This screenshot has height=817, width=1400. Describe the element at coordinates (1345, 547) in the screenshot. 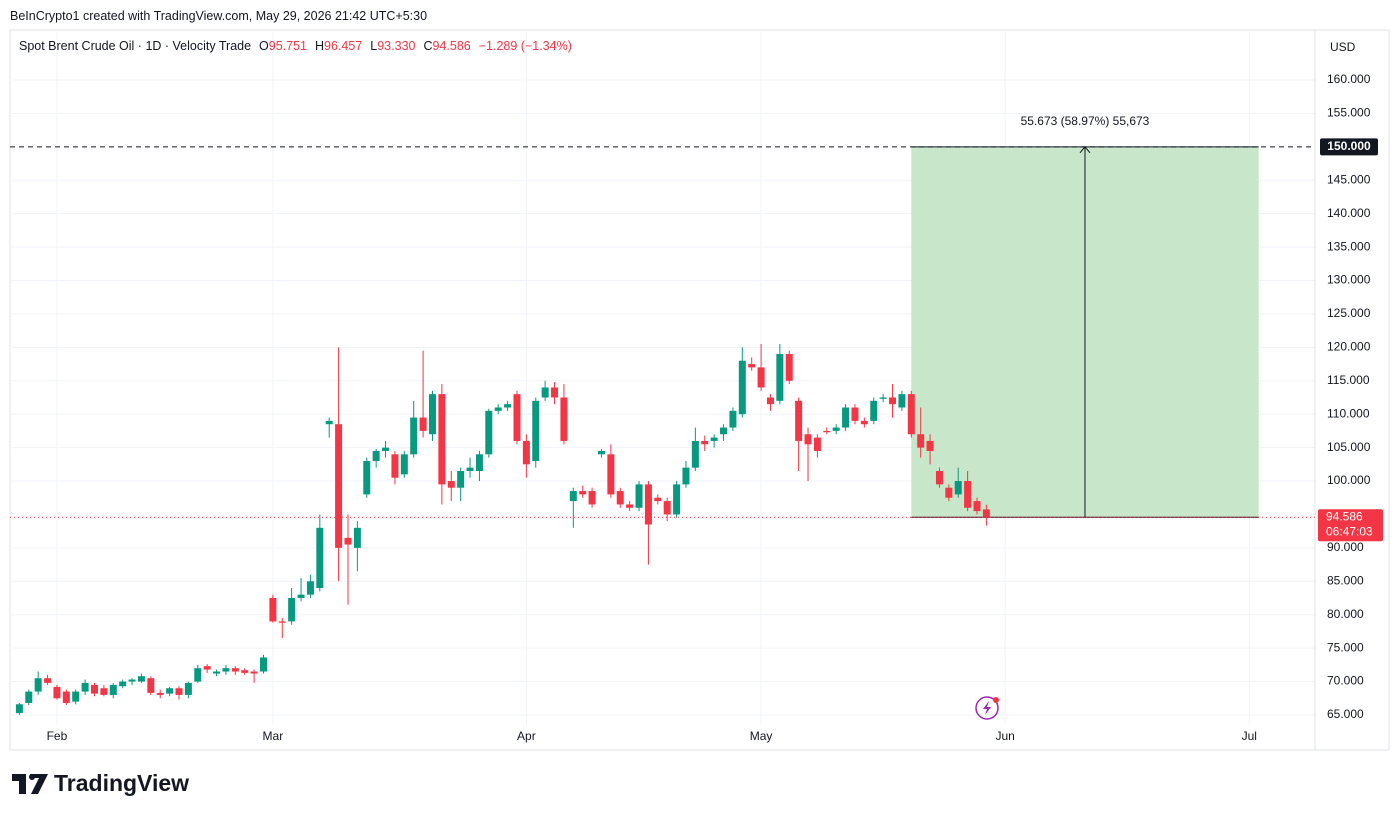

I see `y-tick-label: 90.000` at that location.